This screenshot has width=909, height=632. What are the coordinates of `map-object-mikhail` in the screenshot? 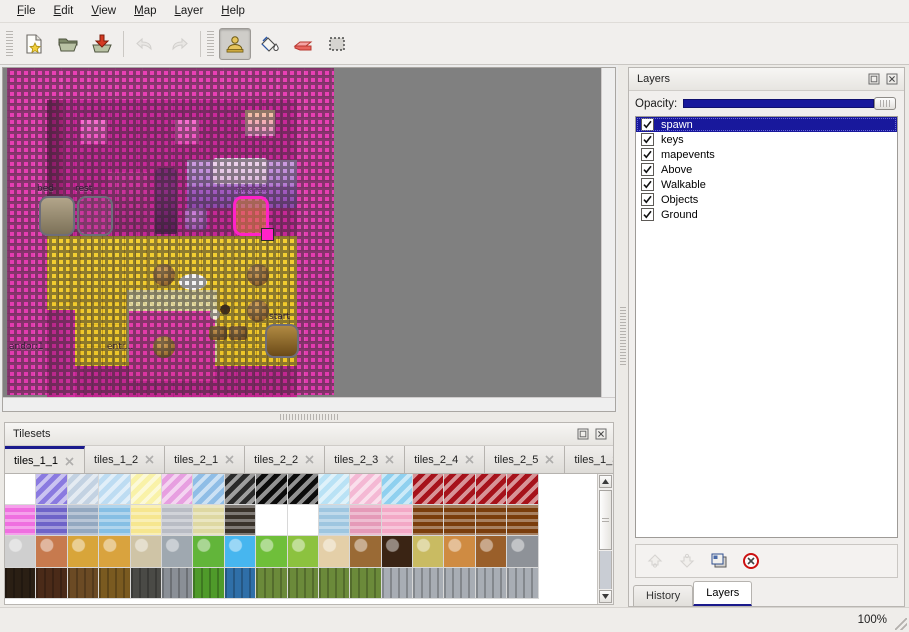 It's located at (253, 218).